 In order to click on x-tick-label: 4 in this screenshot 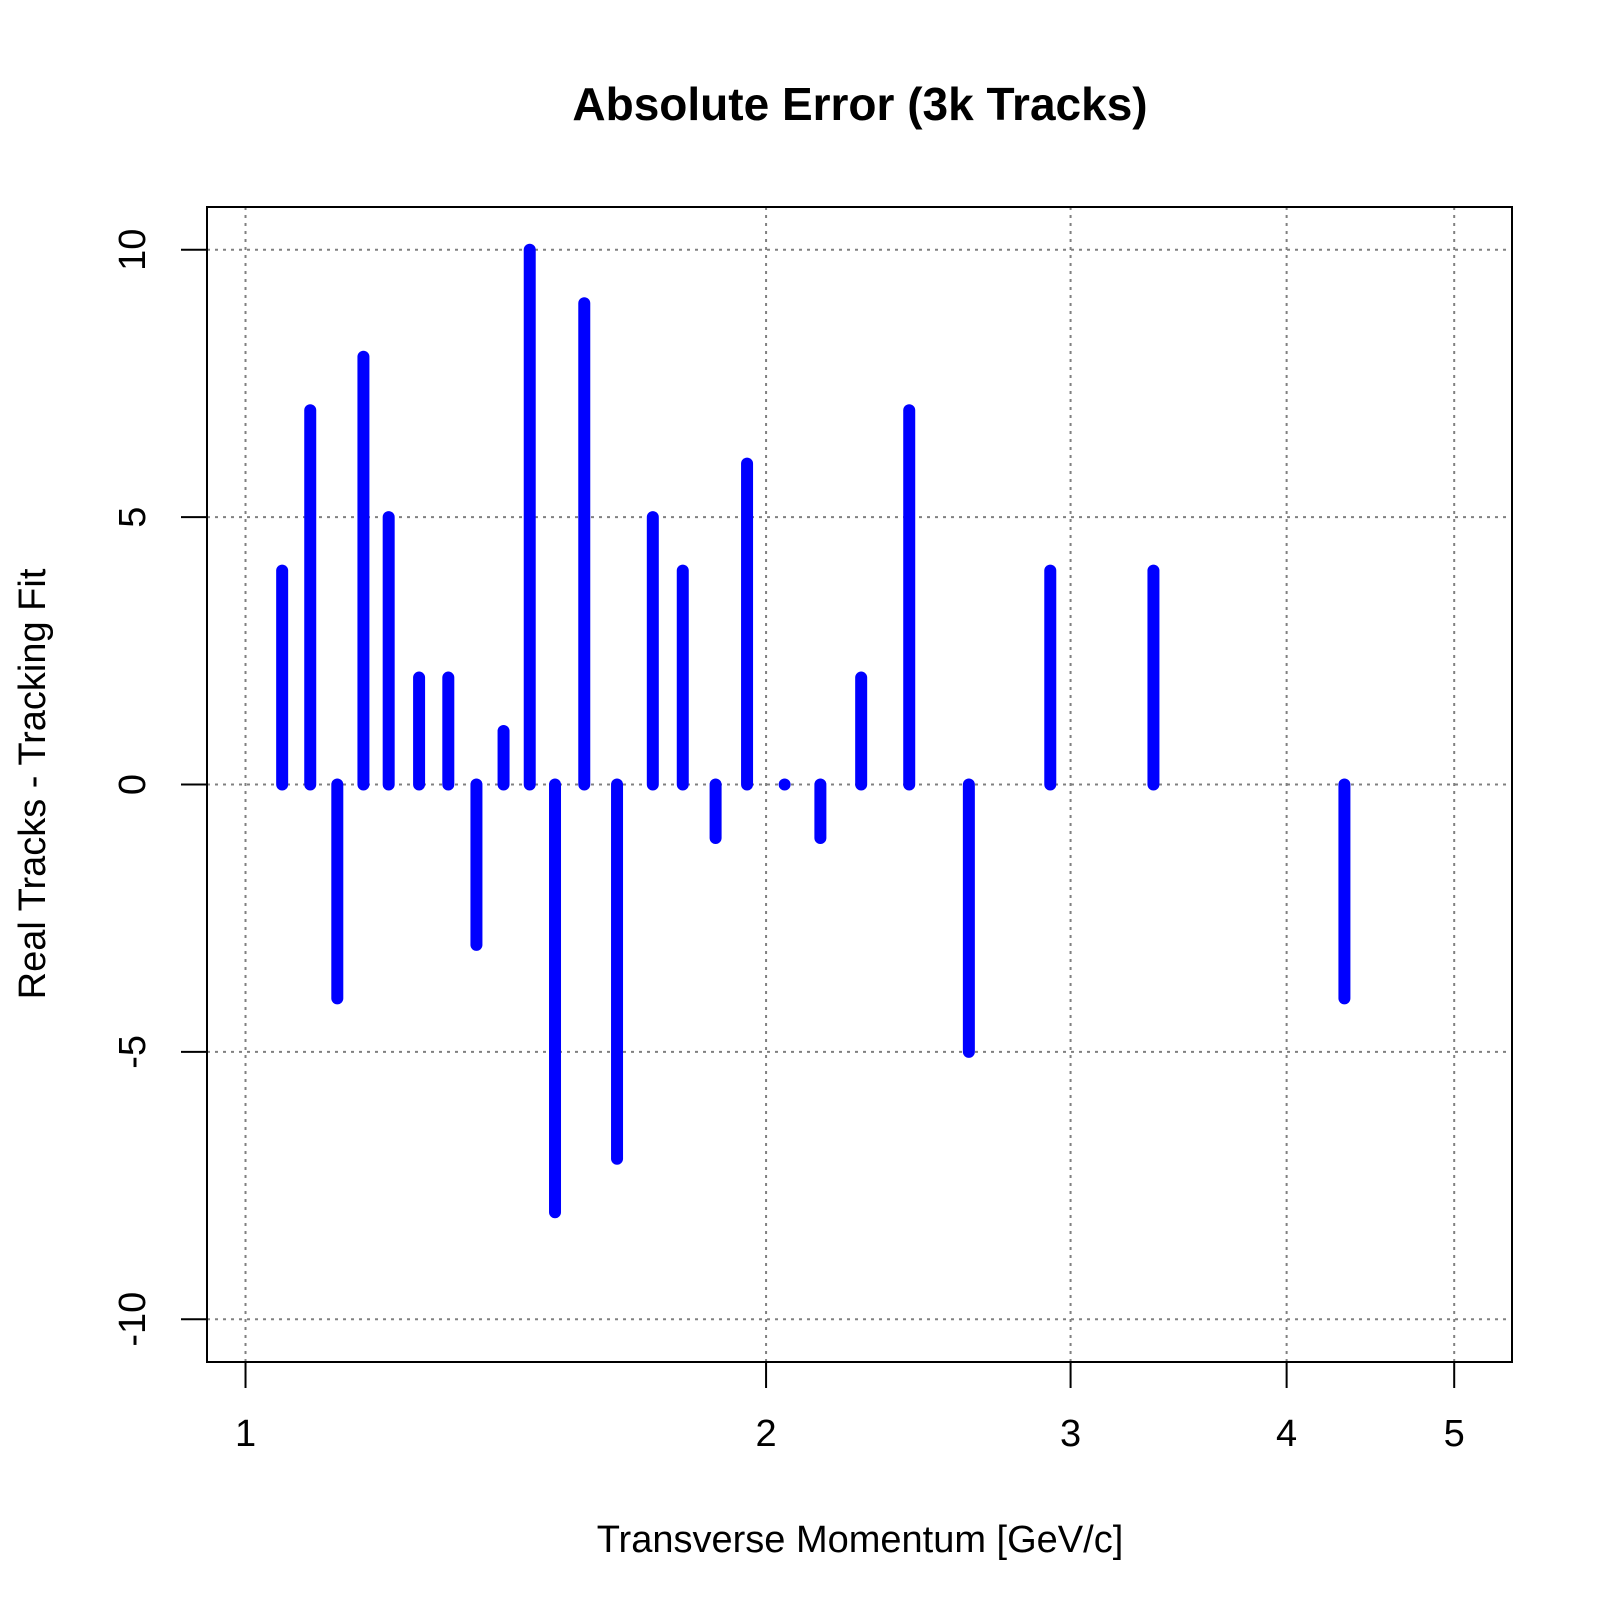, I will do `click(1286, 1434)`.